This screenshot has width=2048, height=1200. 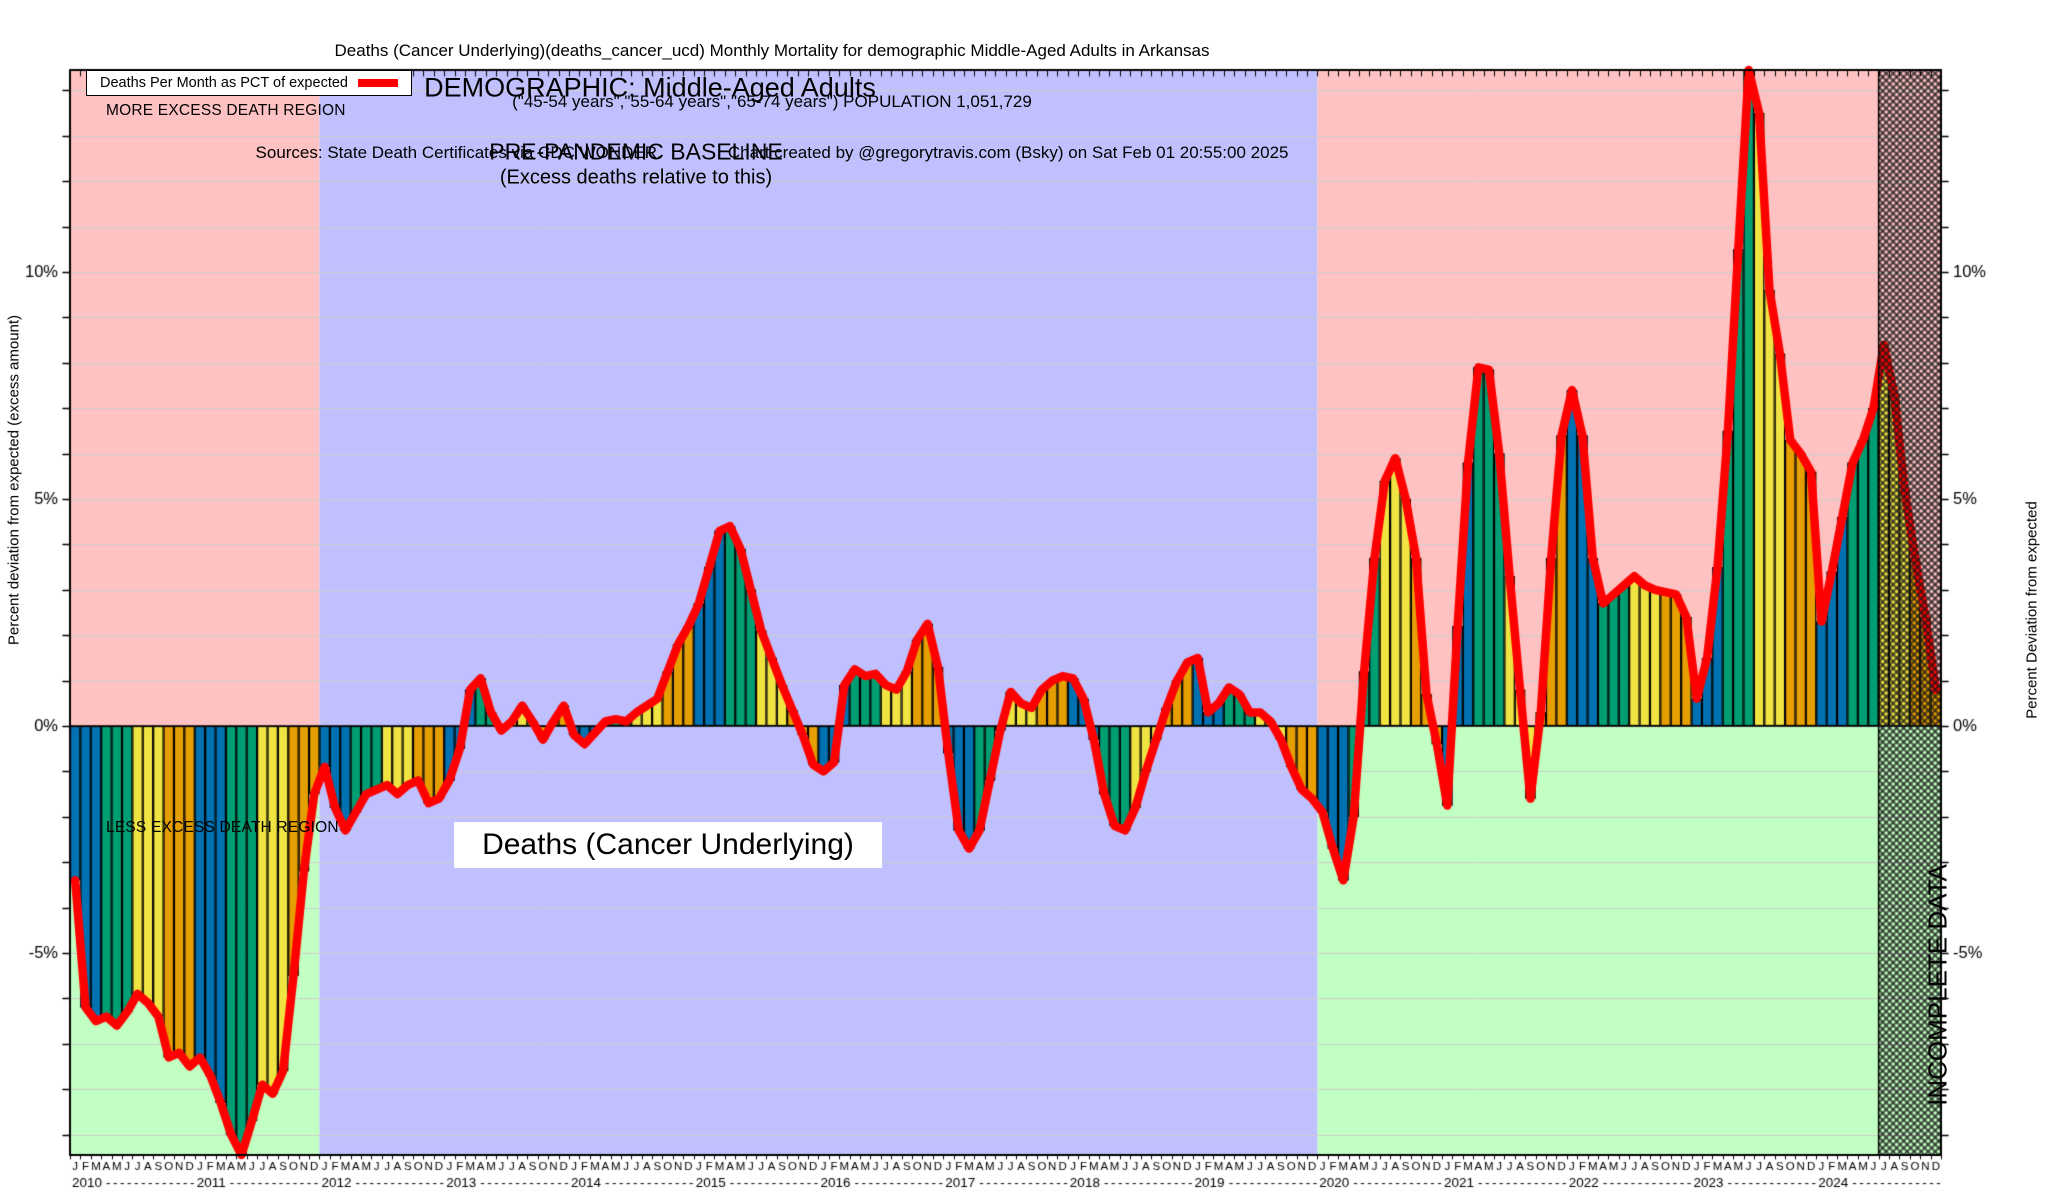 I want to click on baseline-label-line1: PRE-PANDEMIC BASELINE, so click(x=636, y=151).